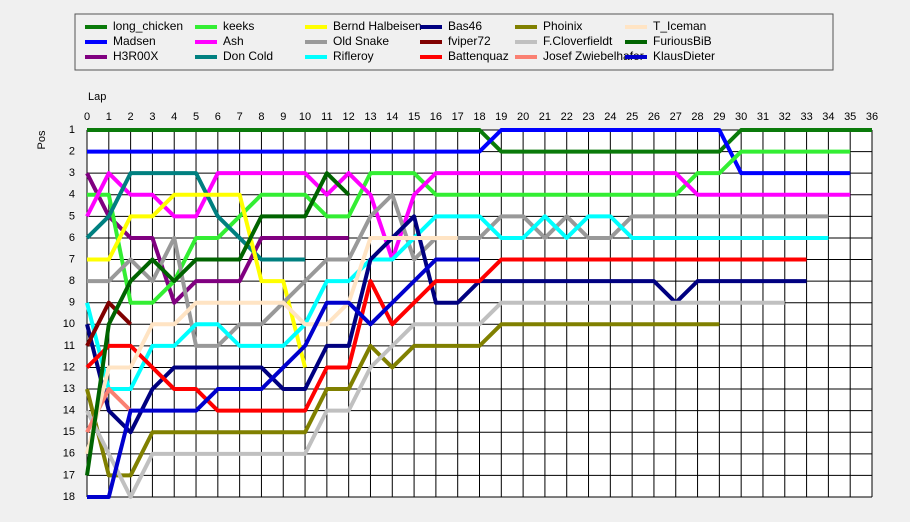  What do you see at coordinates (763, 117) in the screenshot?
I see `x-tick-label: 31` at bounding box center [763, 117].